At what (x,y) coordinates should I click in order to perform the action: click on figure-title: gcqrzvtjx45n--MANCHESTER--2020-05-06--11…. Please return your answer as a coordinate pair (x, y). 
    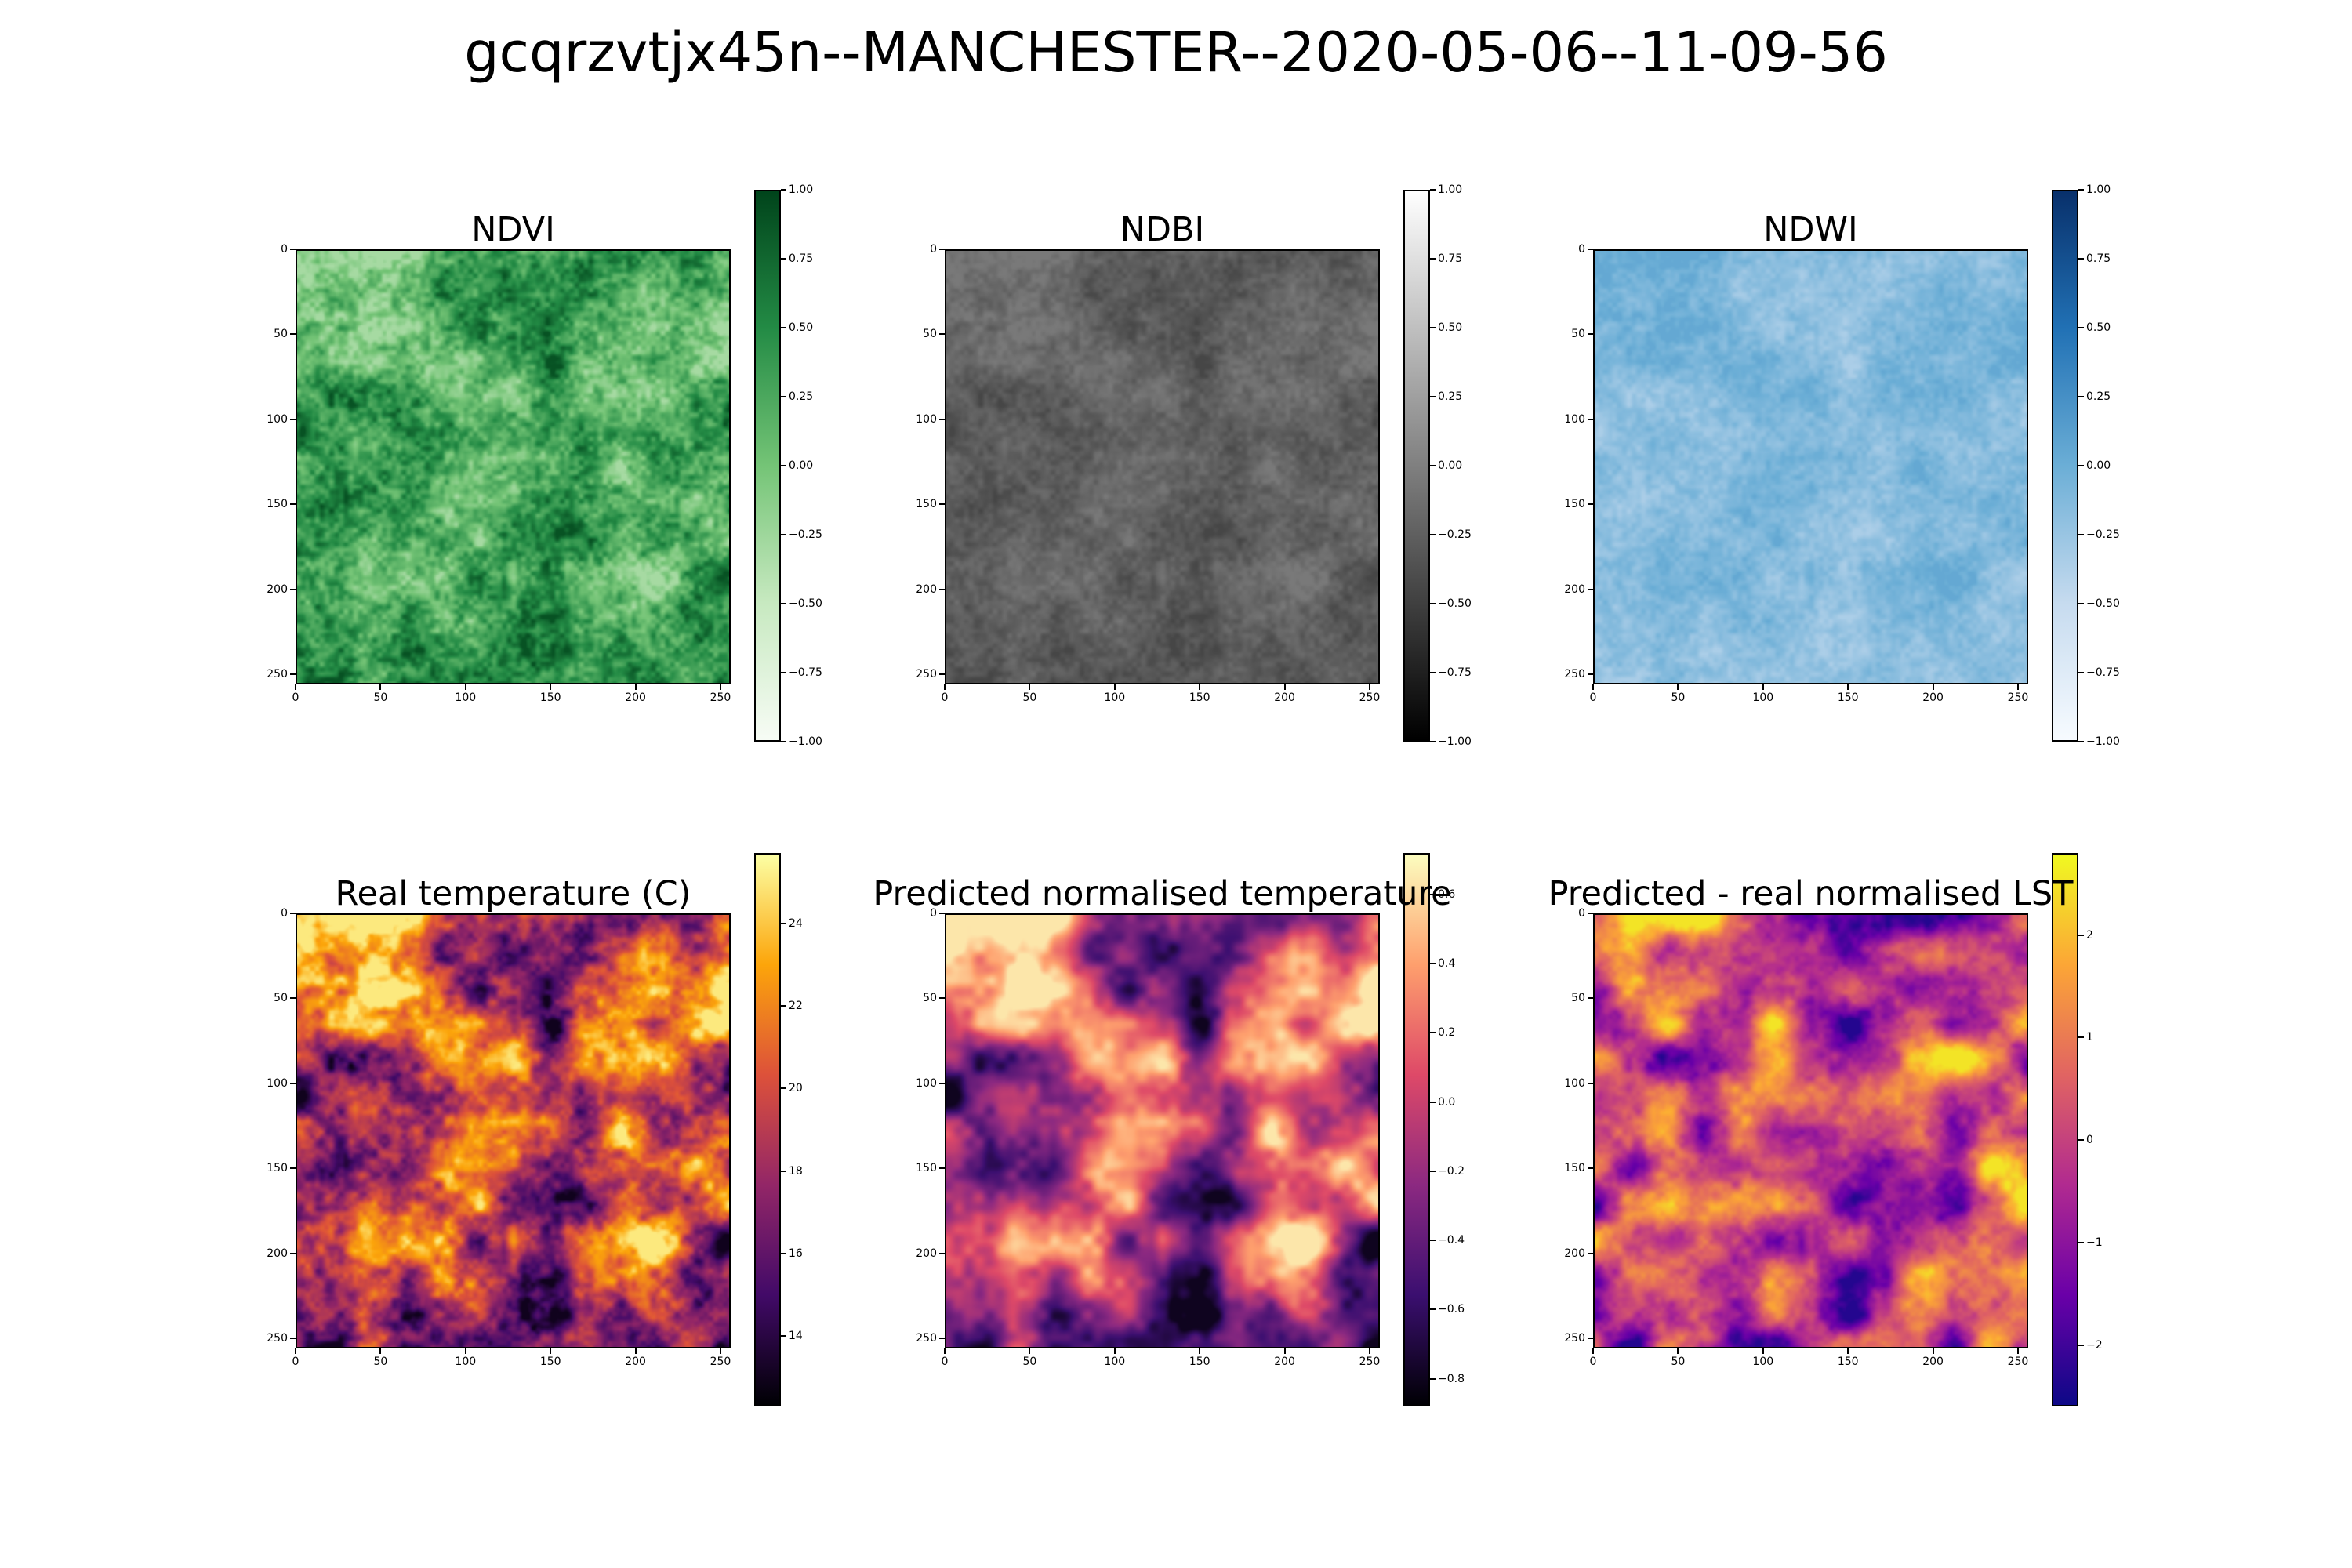
    Looking at the image, I should click on (1176, 52).